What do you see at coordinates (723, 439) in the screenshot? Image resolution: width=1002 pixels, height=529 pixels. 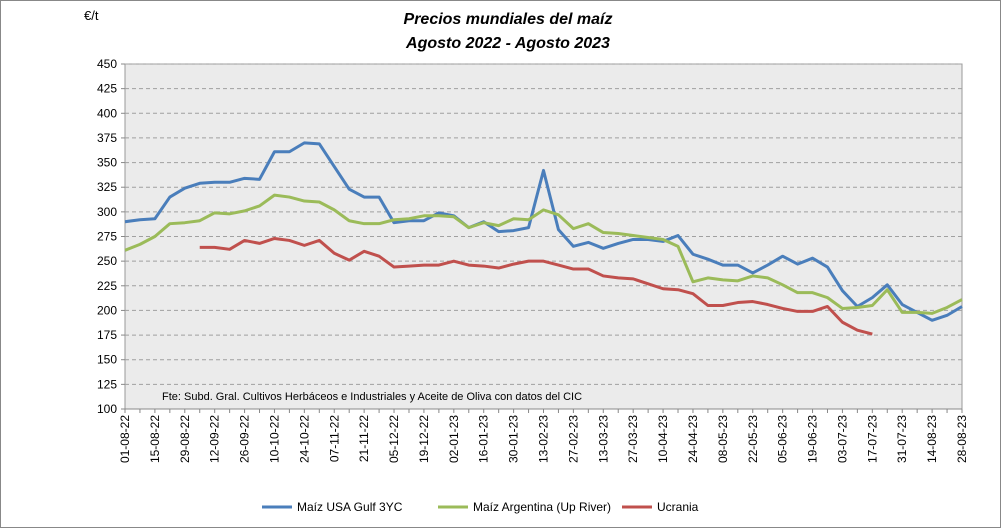 I see `x-tick-label: 08-05-23` at bounding box center [723, 439].